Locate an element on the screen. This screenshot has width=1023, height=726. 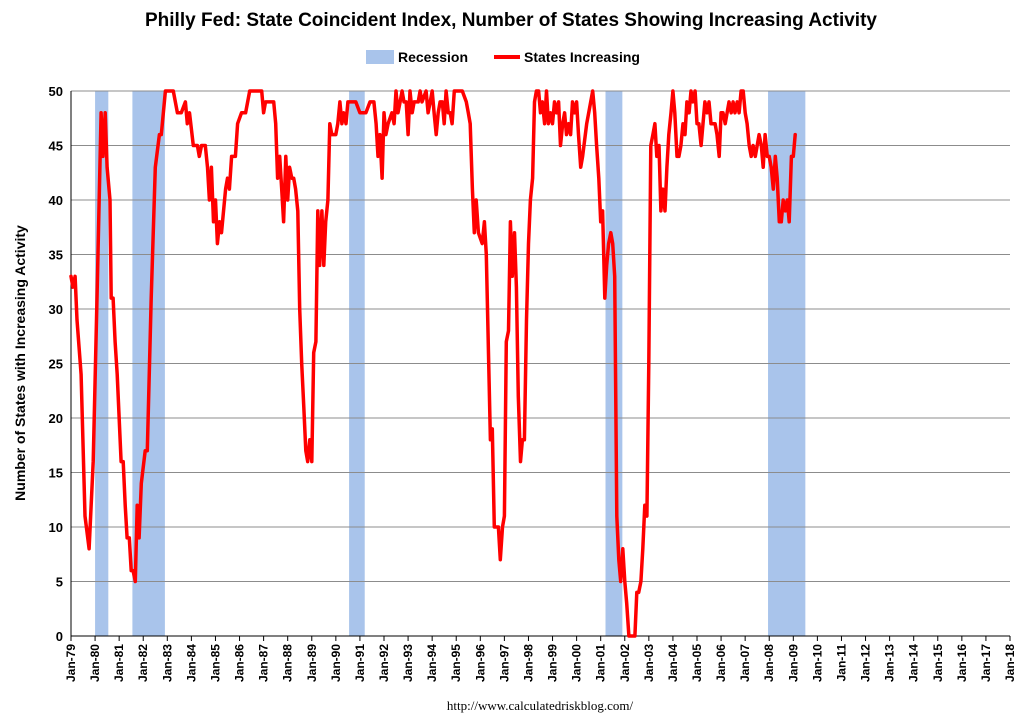
x-tick-label: Jan-81 is located at coordinates (119, 663).